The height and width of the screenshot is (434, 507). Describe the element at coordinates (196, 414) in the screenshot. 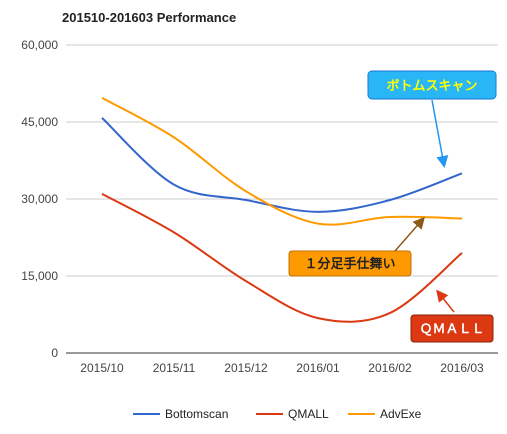

I see `legend-label-bottomscan: Bottomscan` at that location.